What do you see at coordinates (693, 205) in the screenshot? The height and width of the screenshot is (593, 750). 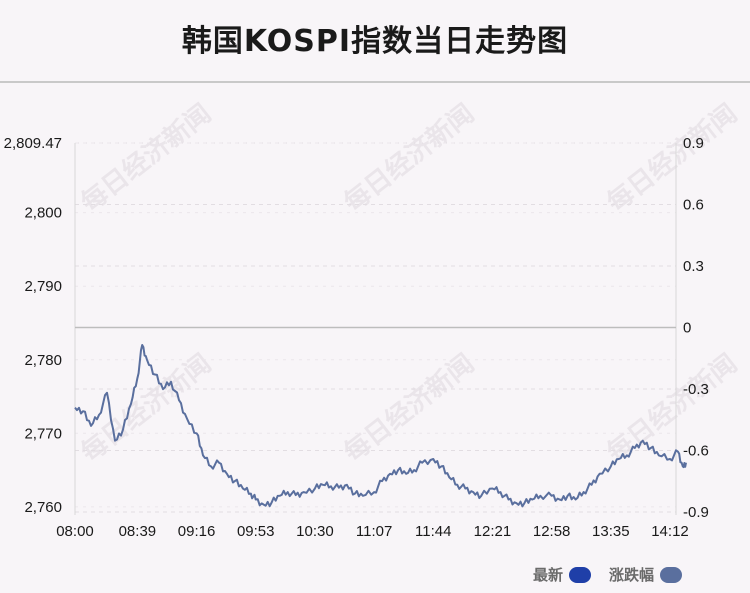 I see `right-tick-label: 0.6` at bounding box center [693, 205].